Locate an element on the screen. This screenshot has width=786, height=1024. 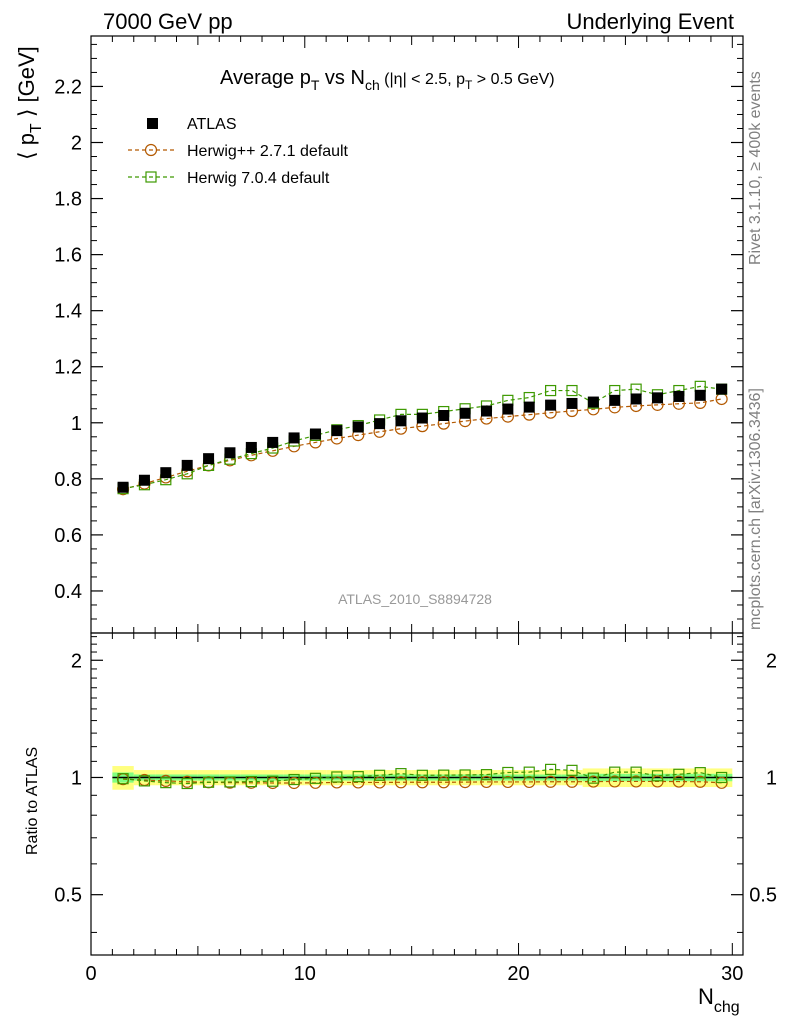
x-axis-label: Nchg is located at coordinates (719, 1000).